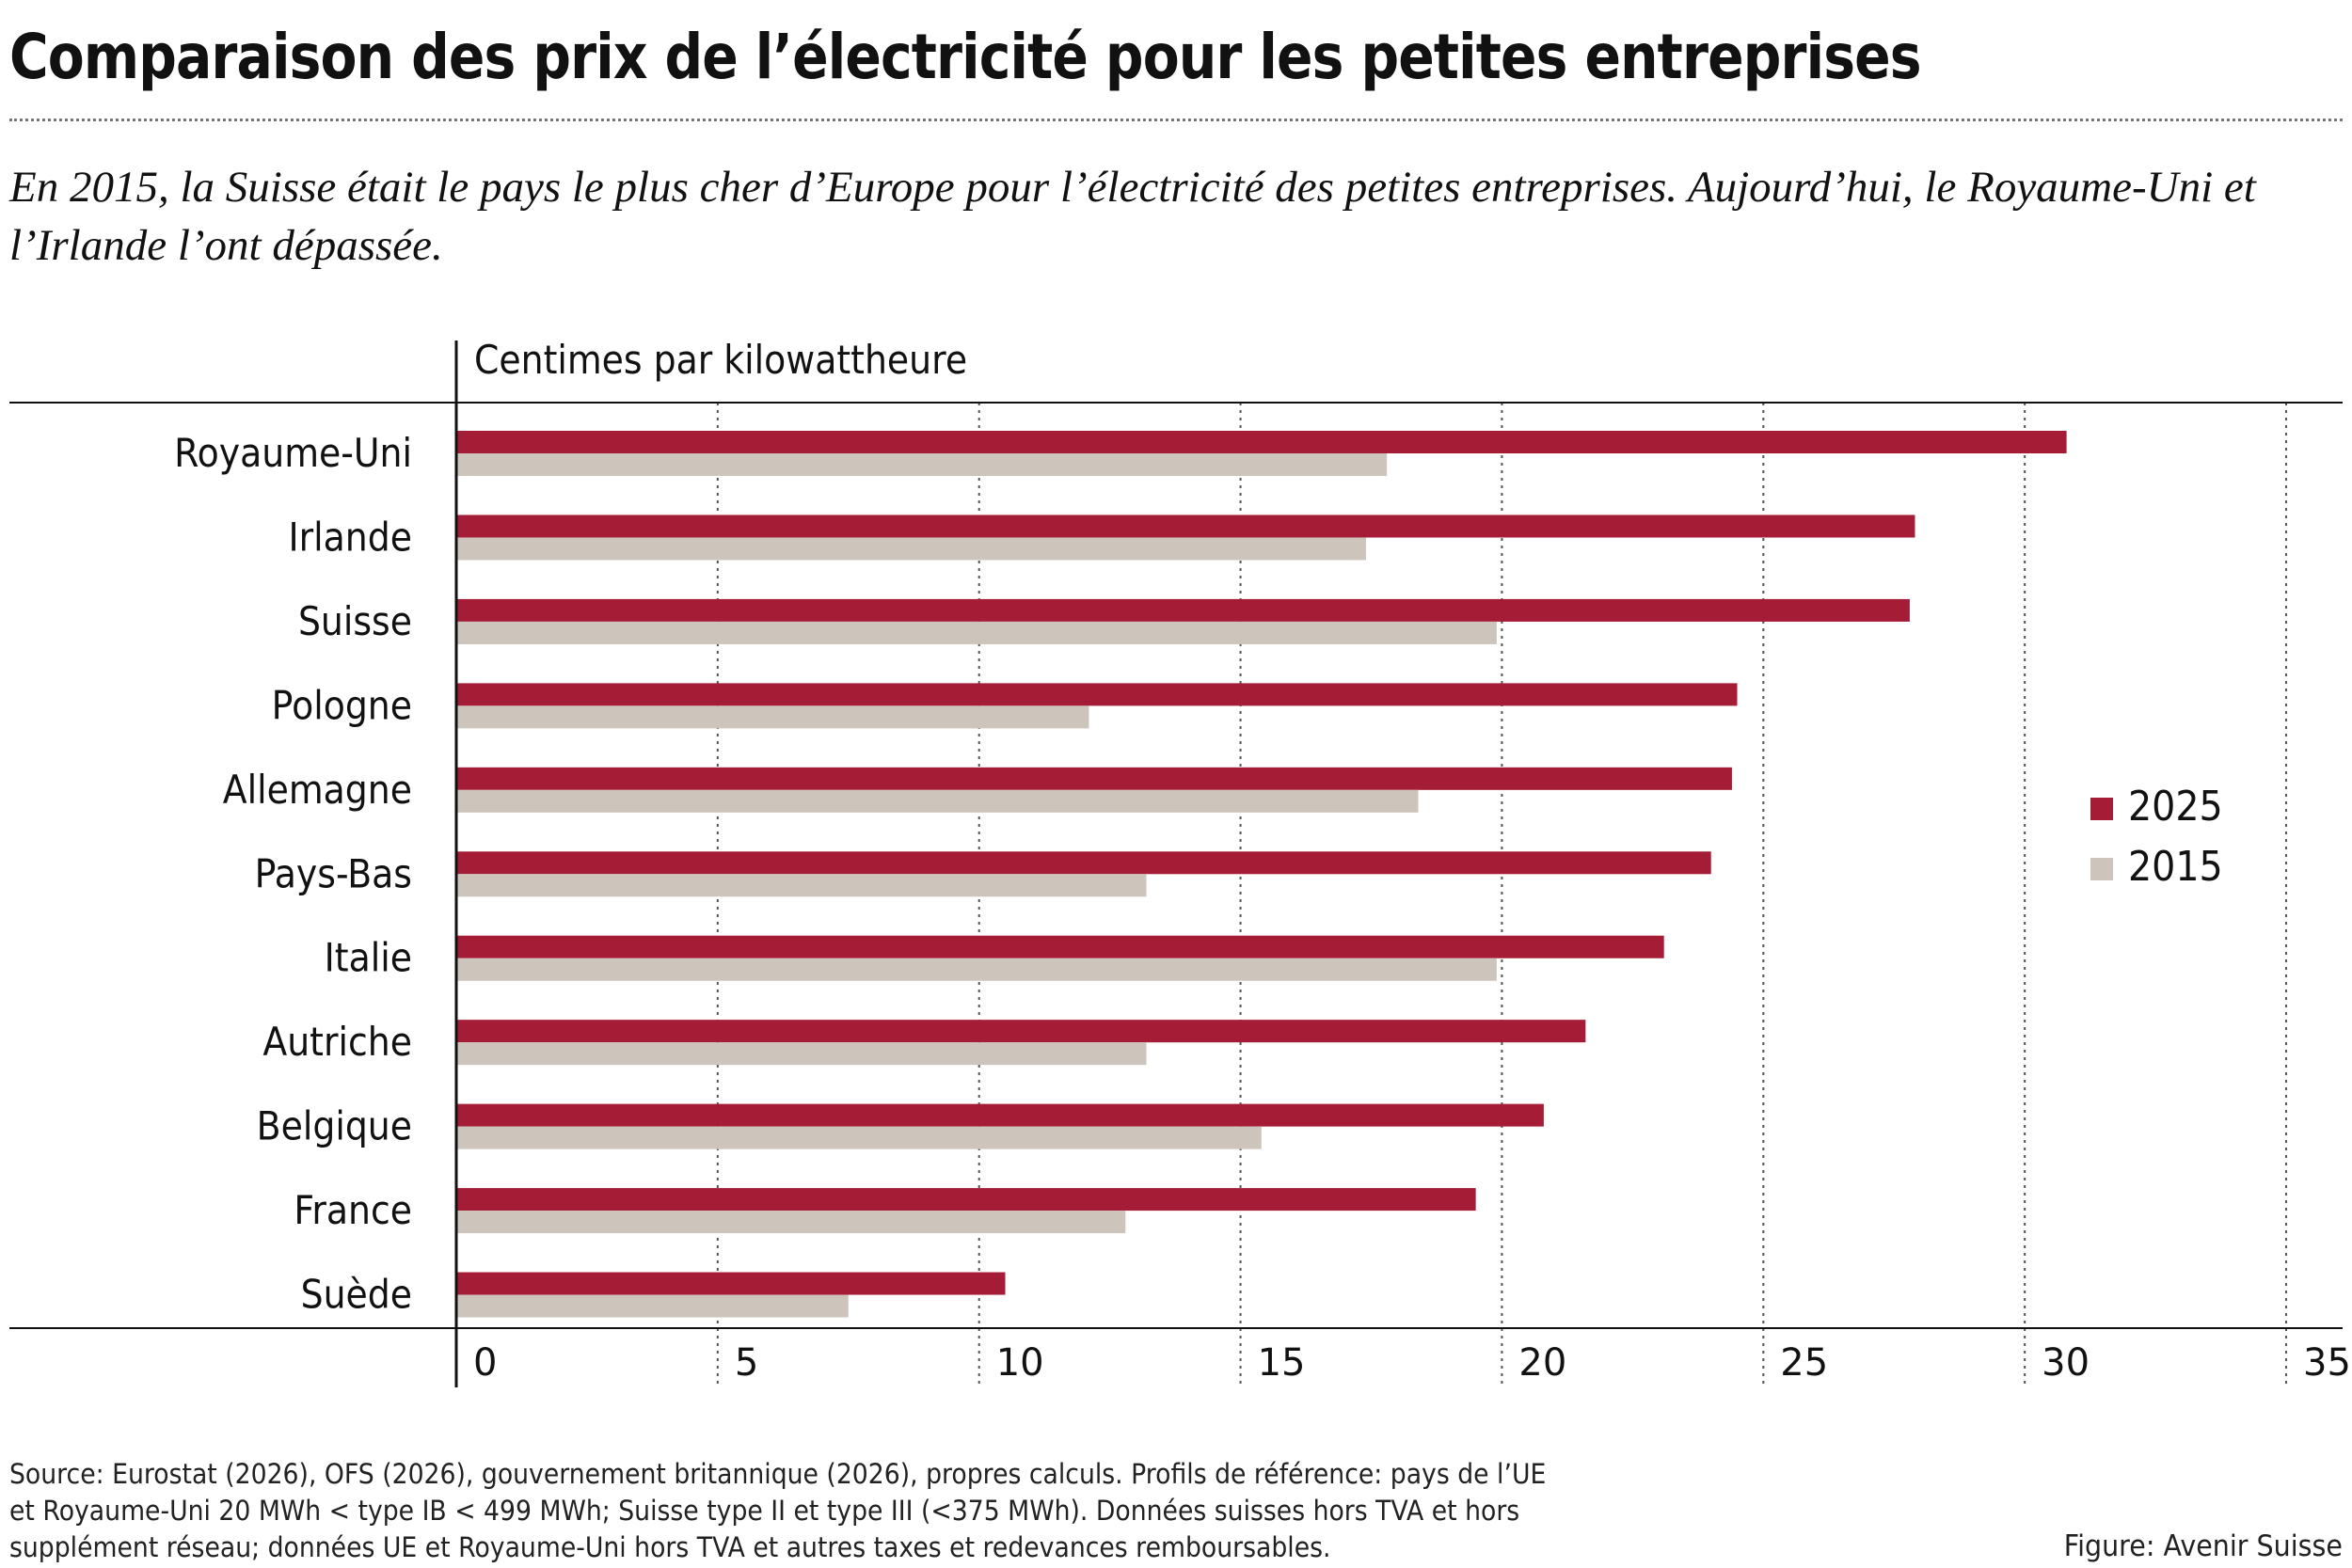  What do you see at coordinates (350, 538) in the screenshot?
I see `category-label: Irlande` at bounding box center [350, 538].